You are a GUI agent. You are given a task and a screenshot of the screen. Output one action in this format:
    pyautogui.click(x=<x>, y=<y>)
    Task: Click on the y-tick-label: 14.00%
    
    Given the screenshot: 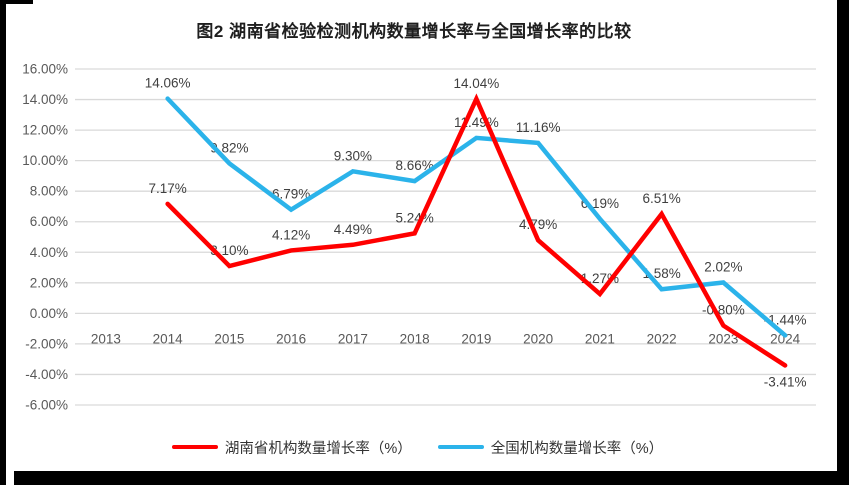 What is the action you would take?
    pyautogui.click(x=45, y=99)
    